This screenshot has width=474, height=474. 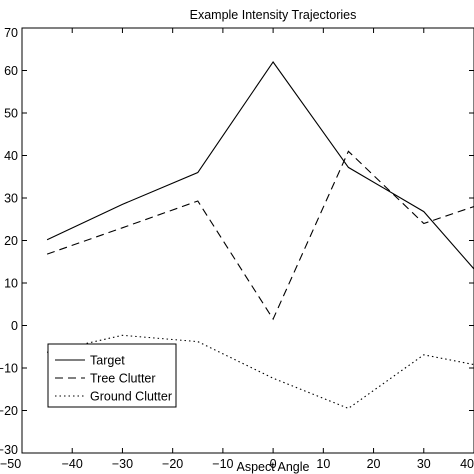 What do you see at coordinates (122, 464) in the screenshot?
I see `x-tick-label: −30` at bounding box center [122, 464].